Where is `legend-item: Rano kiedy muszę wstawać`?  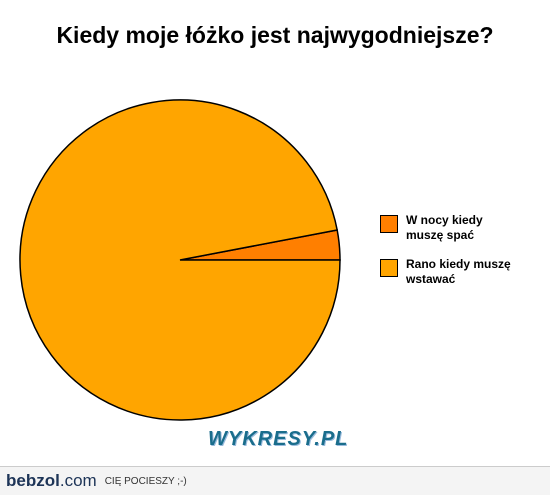 legend-item: Rano kiedy muszę wstawać is located at coordinates (455, 272).